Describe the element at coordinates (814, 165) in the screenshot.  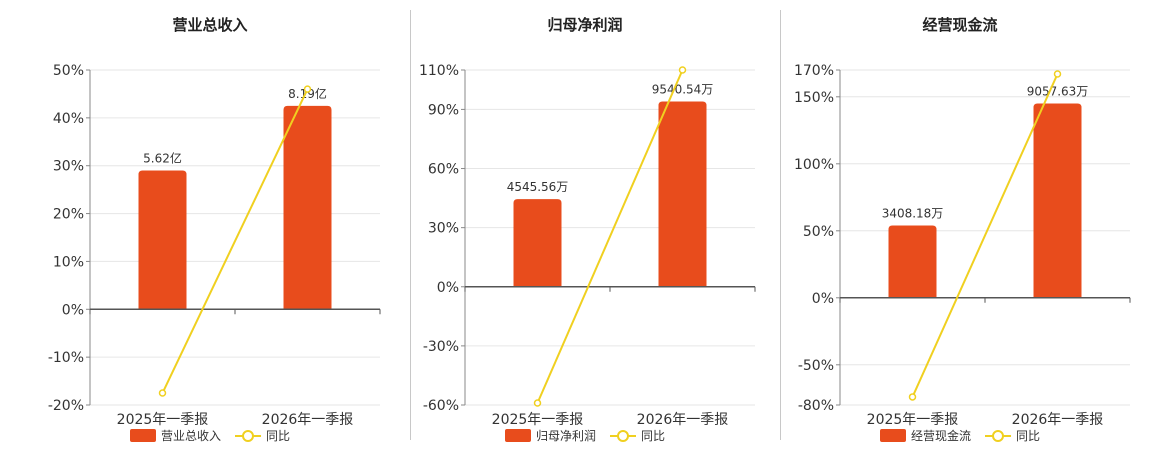
I see `y-tick-label: 100%` at that location.